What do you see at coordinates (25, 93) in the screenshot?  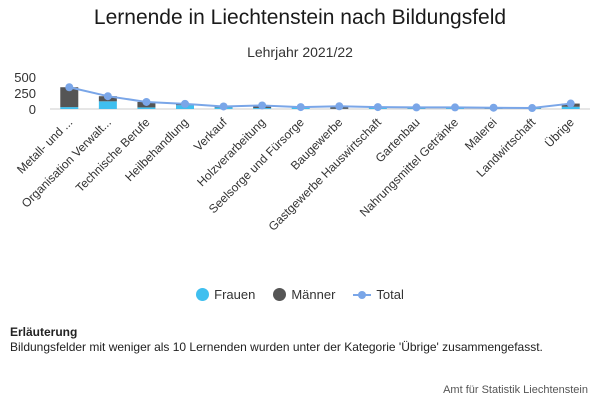 I see `y-tick-label: 250` at bounding box center [25, 93].